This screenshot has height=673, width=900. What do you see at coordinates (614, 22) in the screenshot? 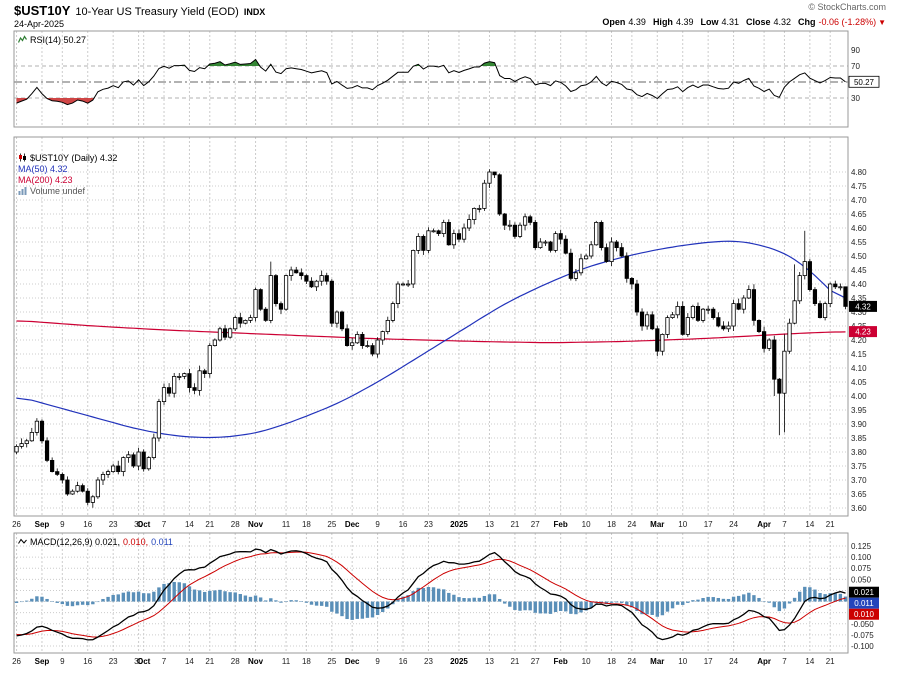
I see `open-label: Open` at bounding box center [614, 22].